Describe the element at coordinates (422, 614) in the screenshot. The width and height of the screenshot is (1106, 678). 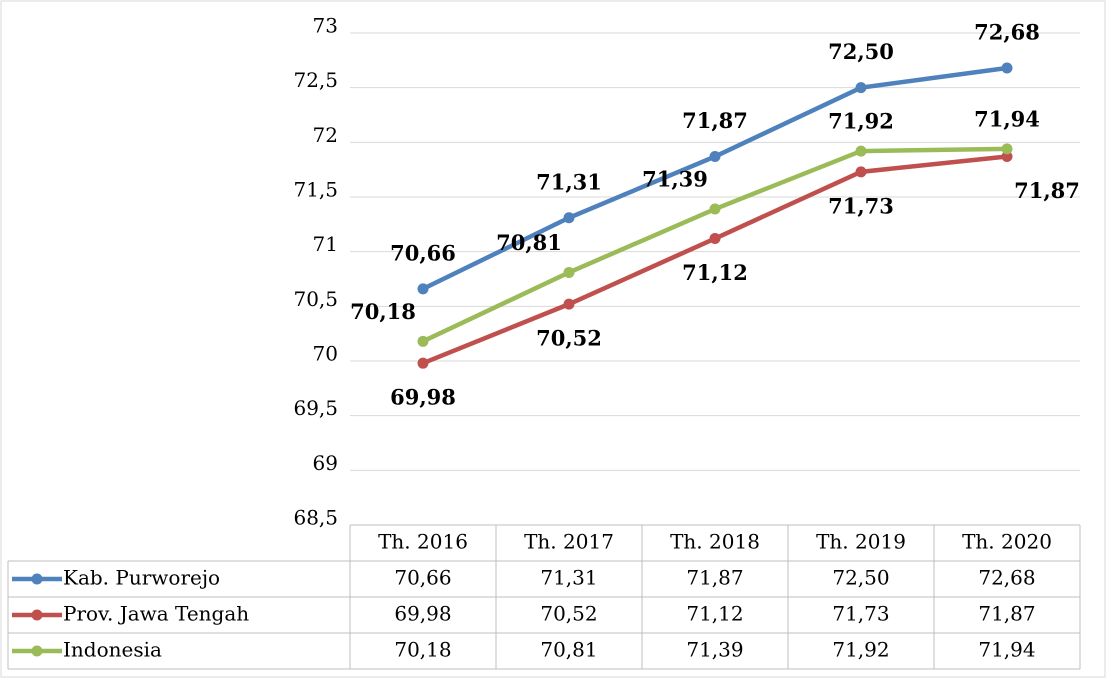
I see `table-cell: 69,98` at that location.